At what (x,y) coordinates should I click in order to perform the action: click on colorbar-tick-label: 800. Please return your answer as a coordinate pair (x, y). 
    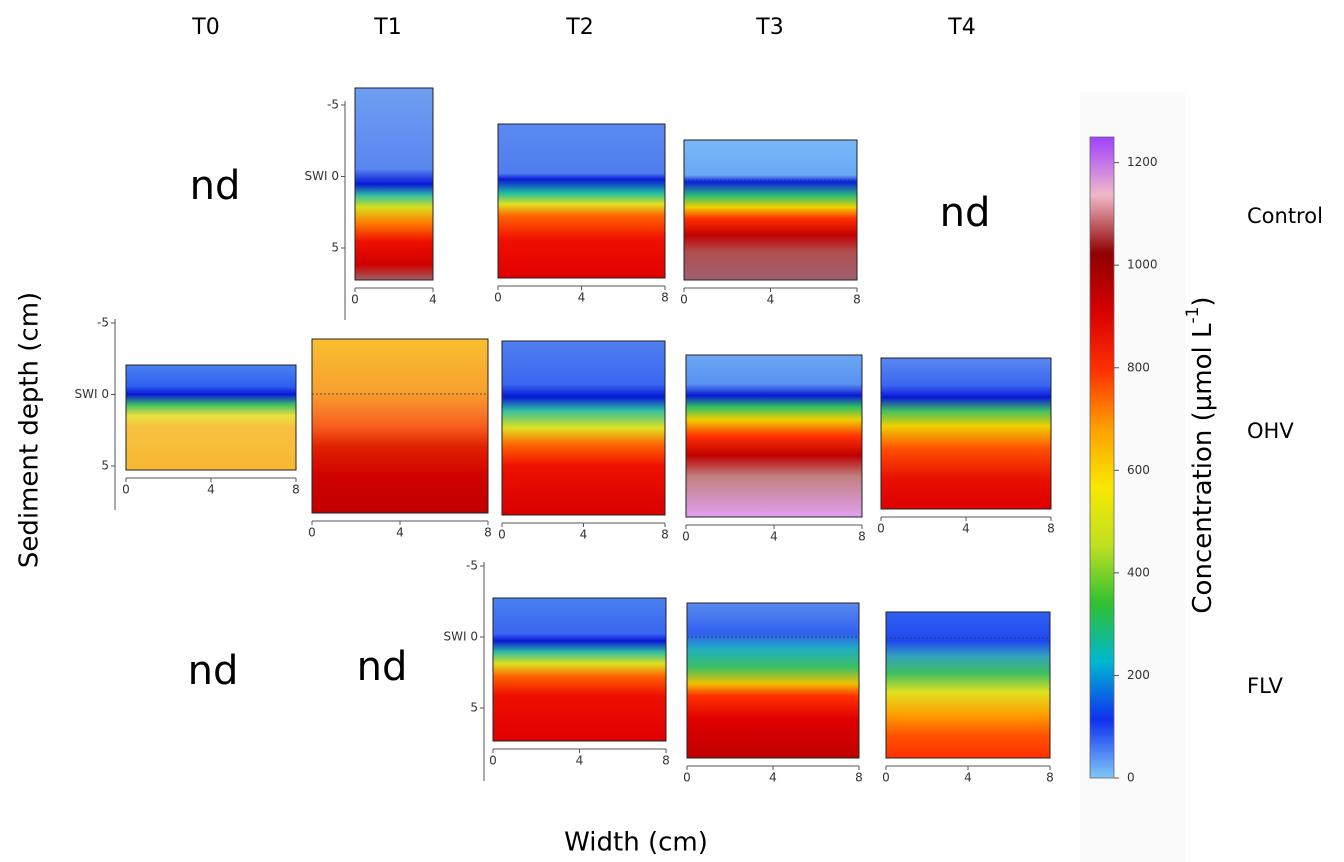
    Looking at the image, I should click on (1138, 367).